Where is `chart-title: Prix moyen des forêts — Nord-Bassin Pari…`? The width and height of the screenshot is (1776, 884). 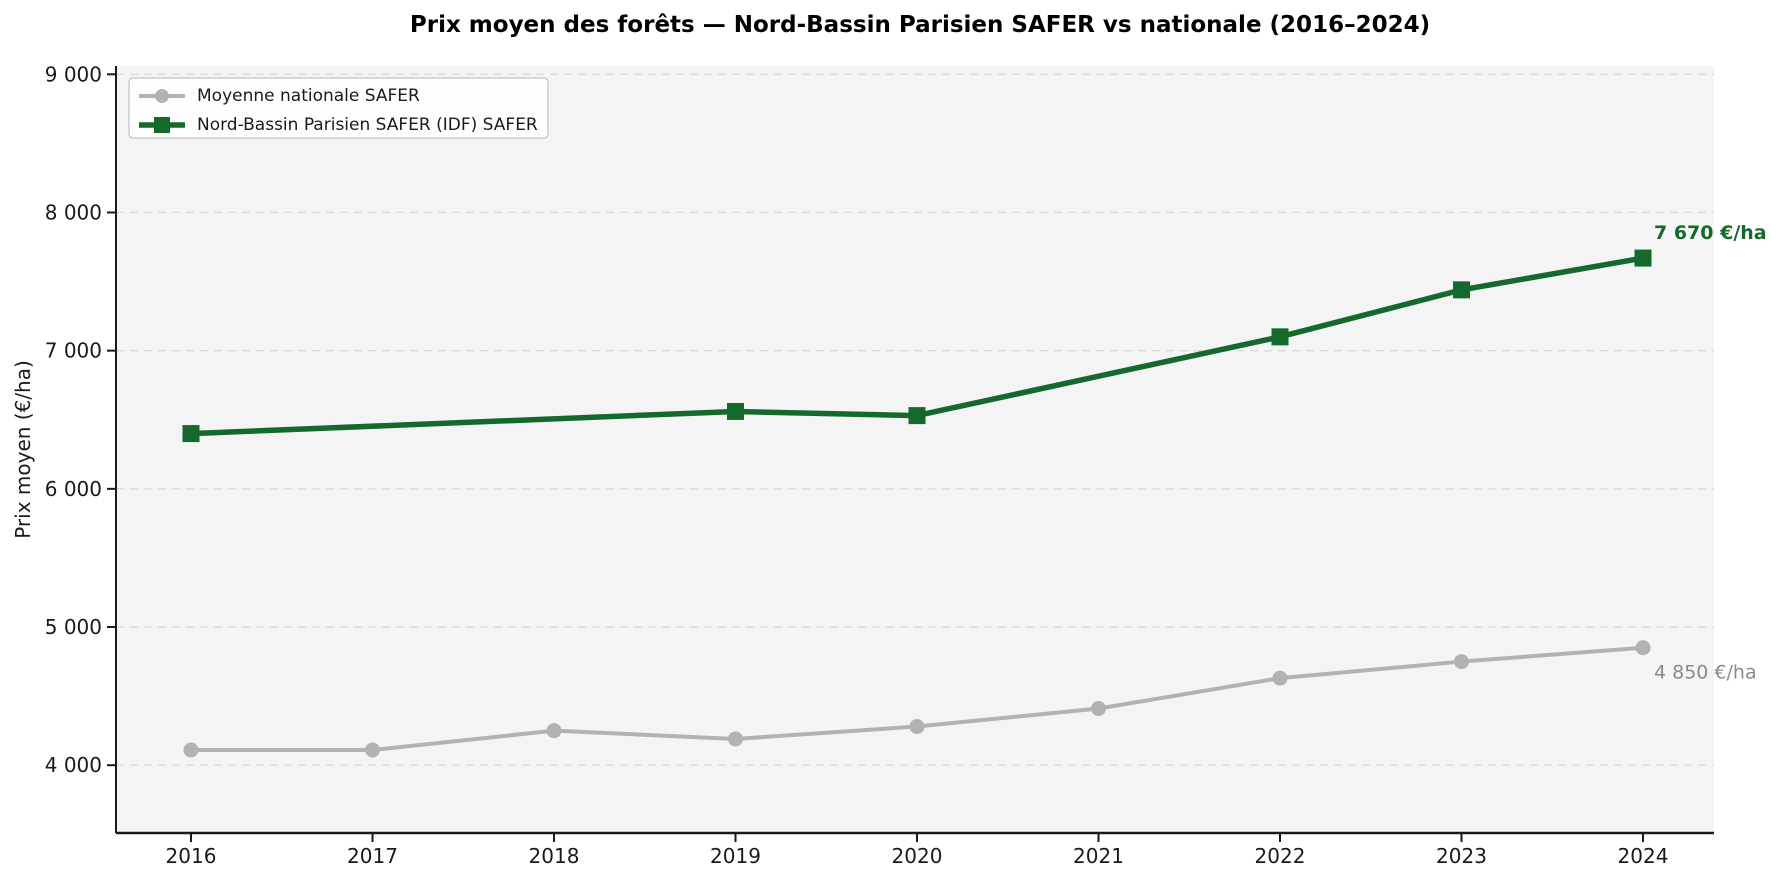 chart-title: Prix moyen des forêts — Nord-Bassin Pari… is located at coordinates (920, 25).